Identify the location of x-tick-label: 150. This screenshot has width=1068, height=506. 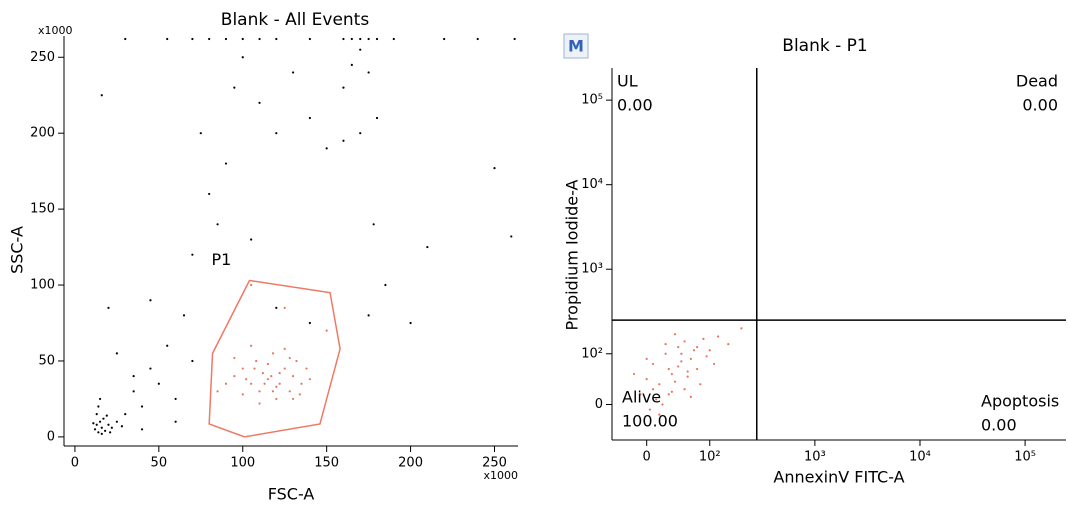
(326, 463).